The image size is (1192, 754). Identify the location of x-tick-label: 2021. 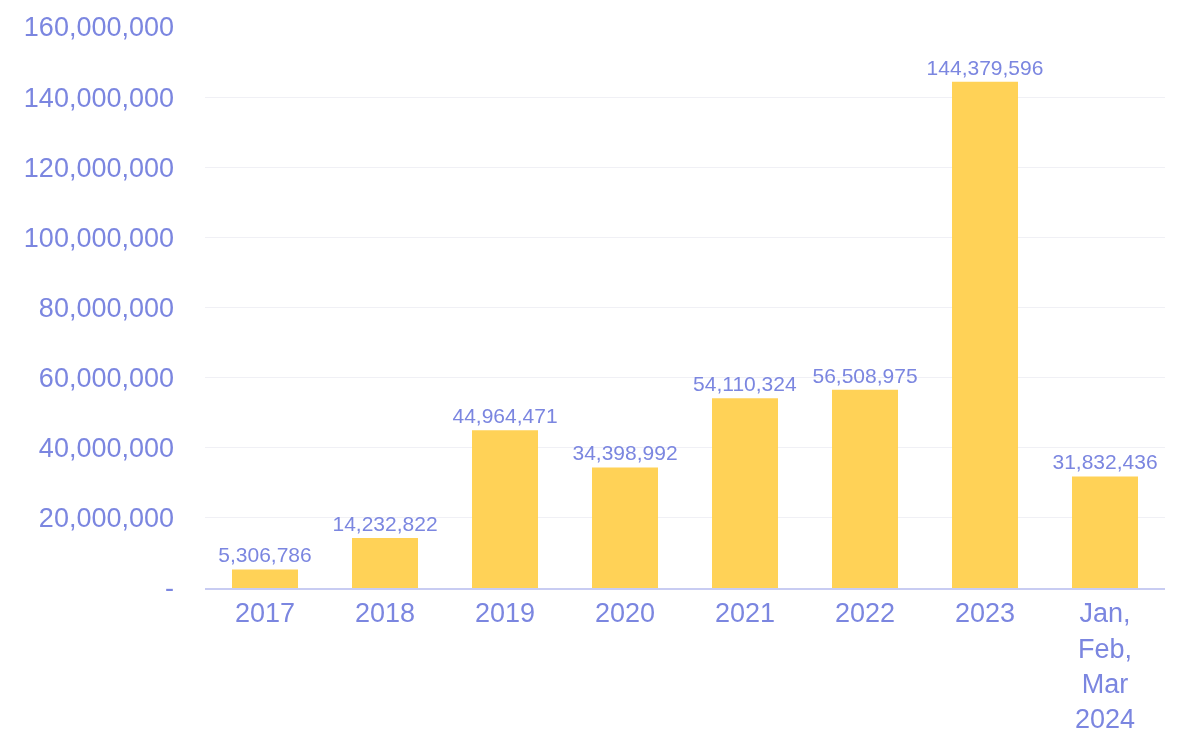
(745, 613).